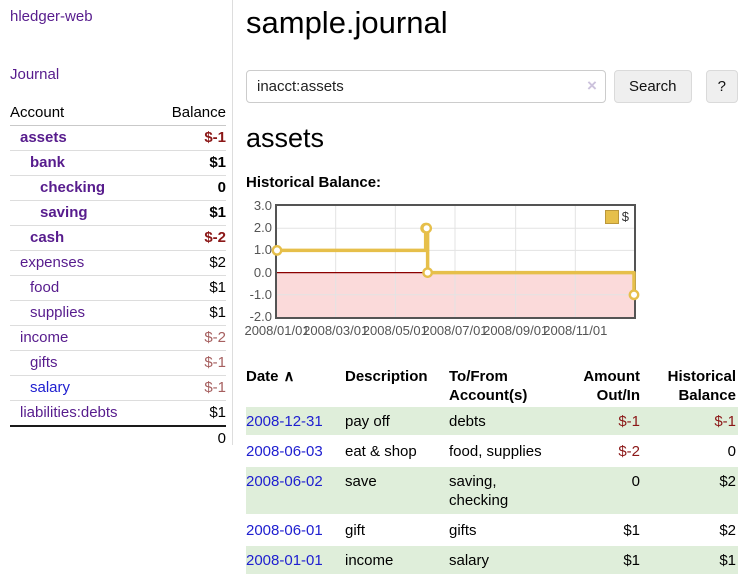  I want to click on chart-legend: $, so click(616, 216).